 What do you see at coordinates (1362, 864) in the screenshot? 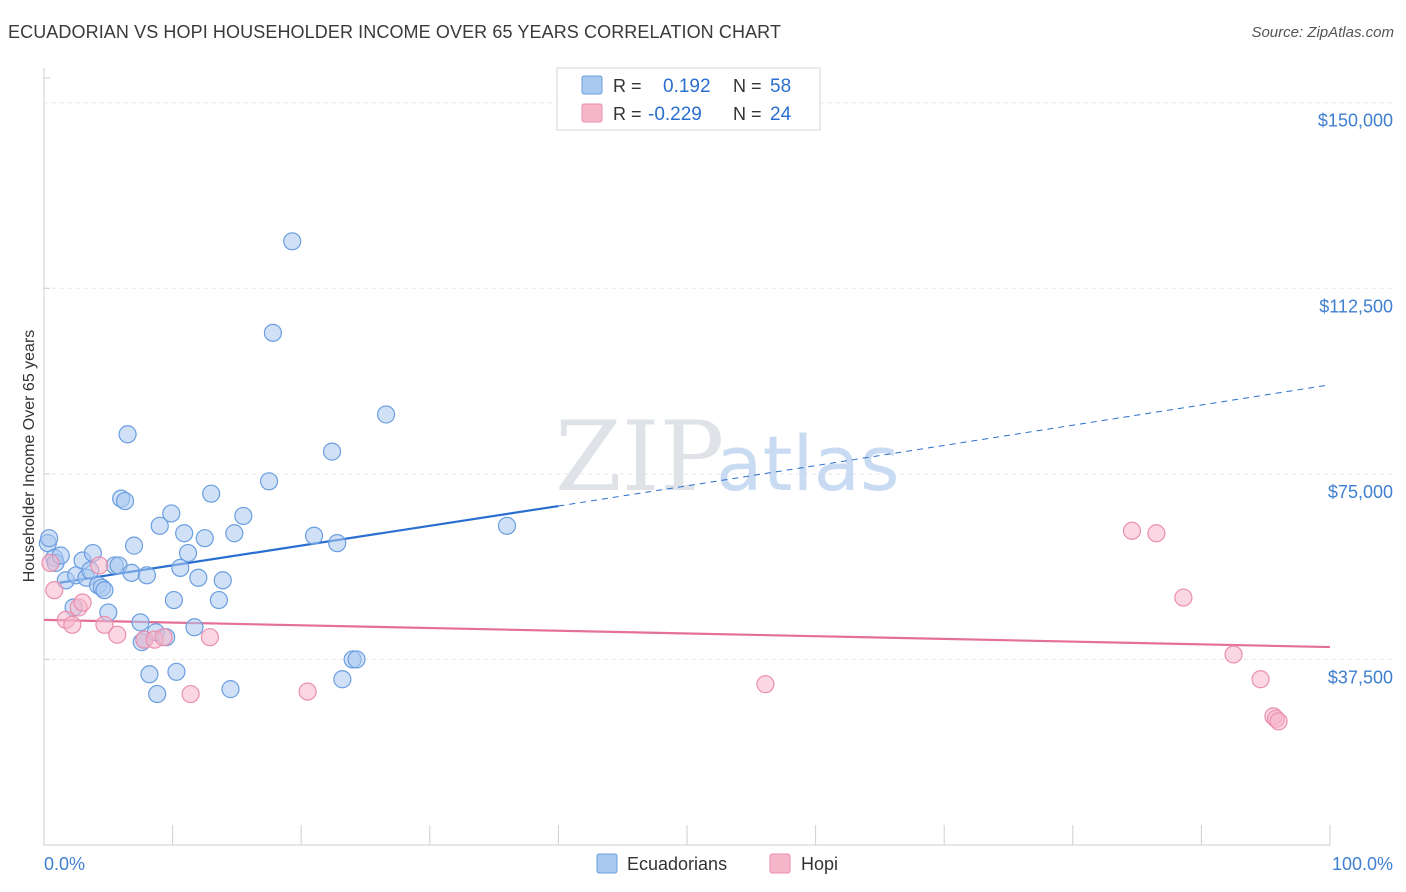
I see `x-tick-label: 100.0%` at bounding box center [1362, 864].